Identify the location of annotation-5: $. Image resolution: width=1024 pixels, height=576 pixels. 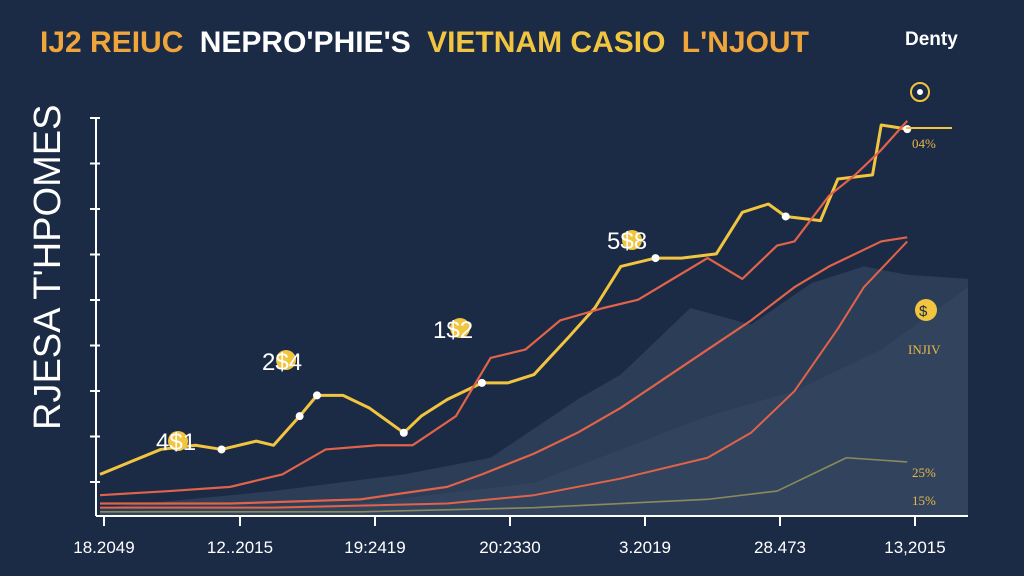
(926, 310).